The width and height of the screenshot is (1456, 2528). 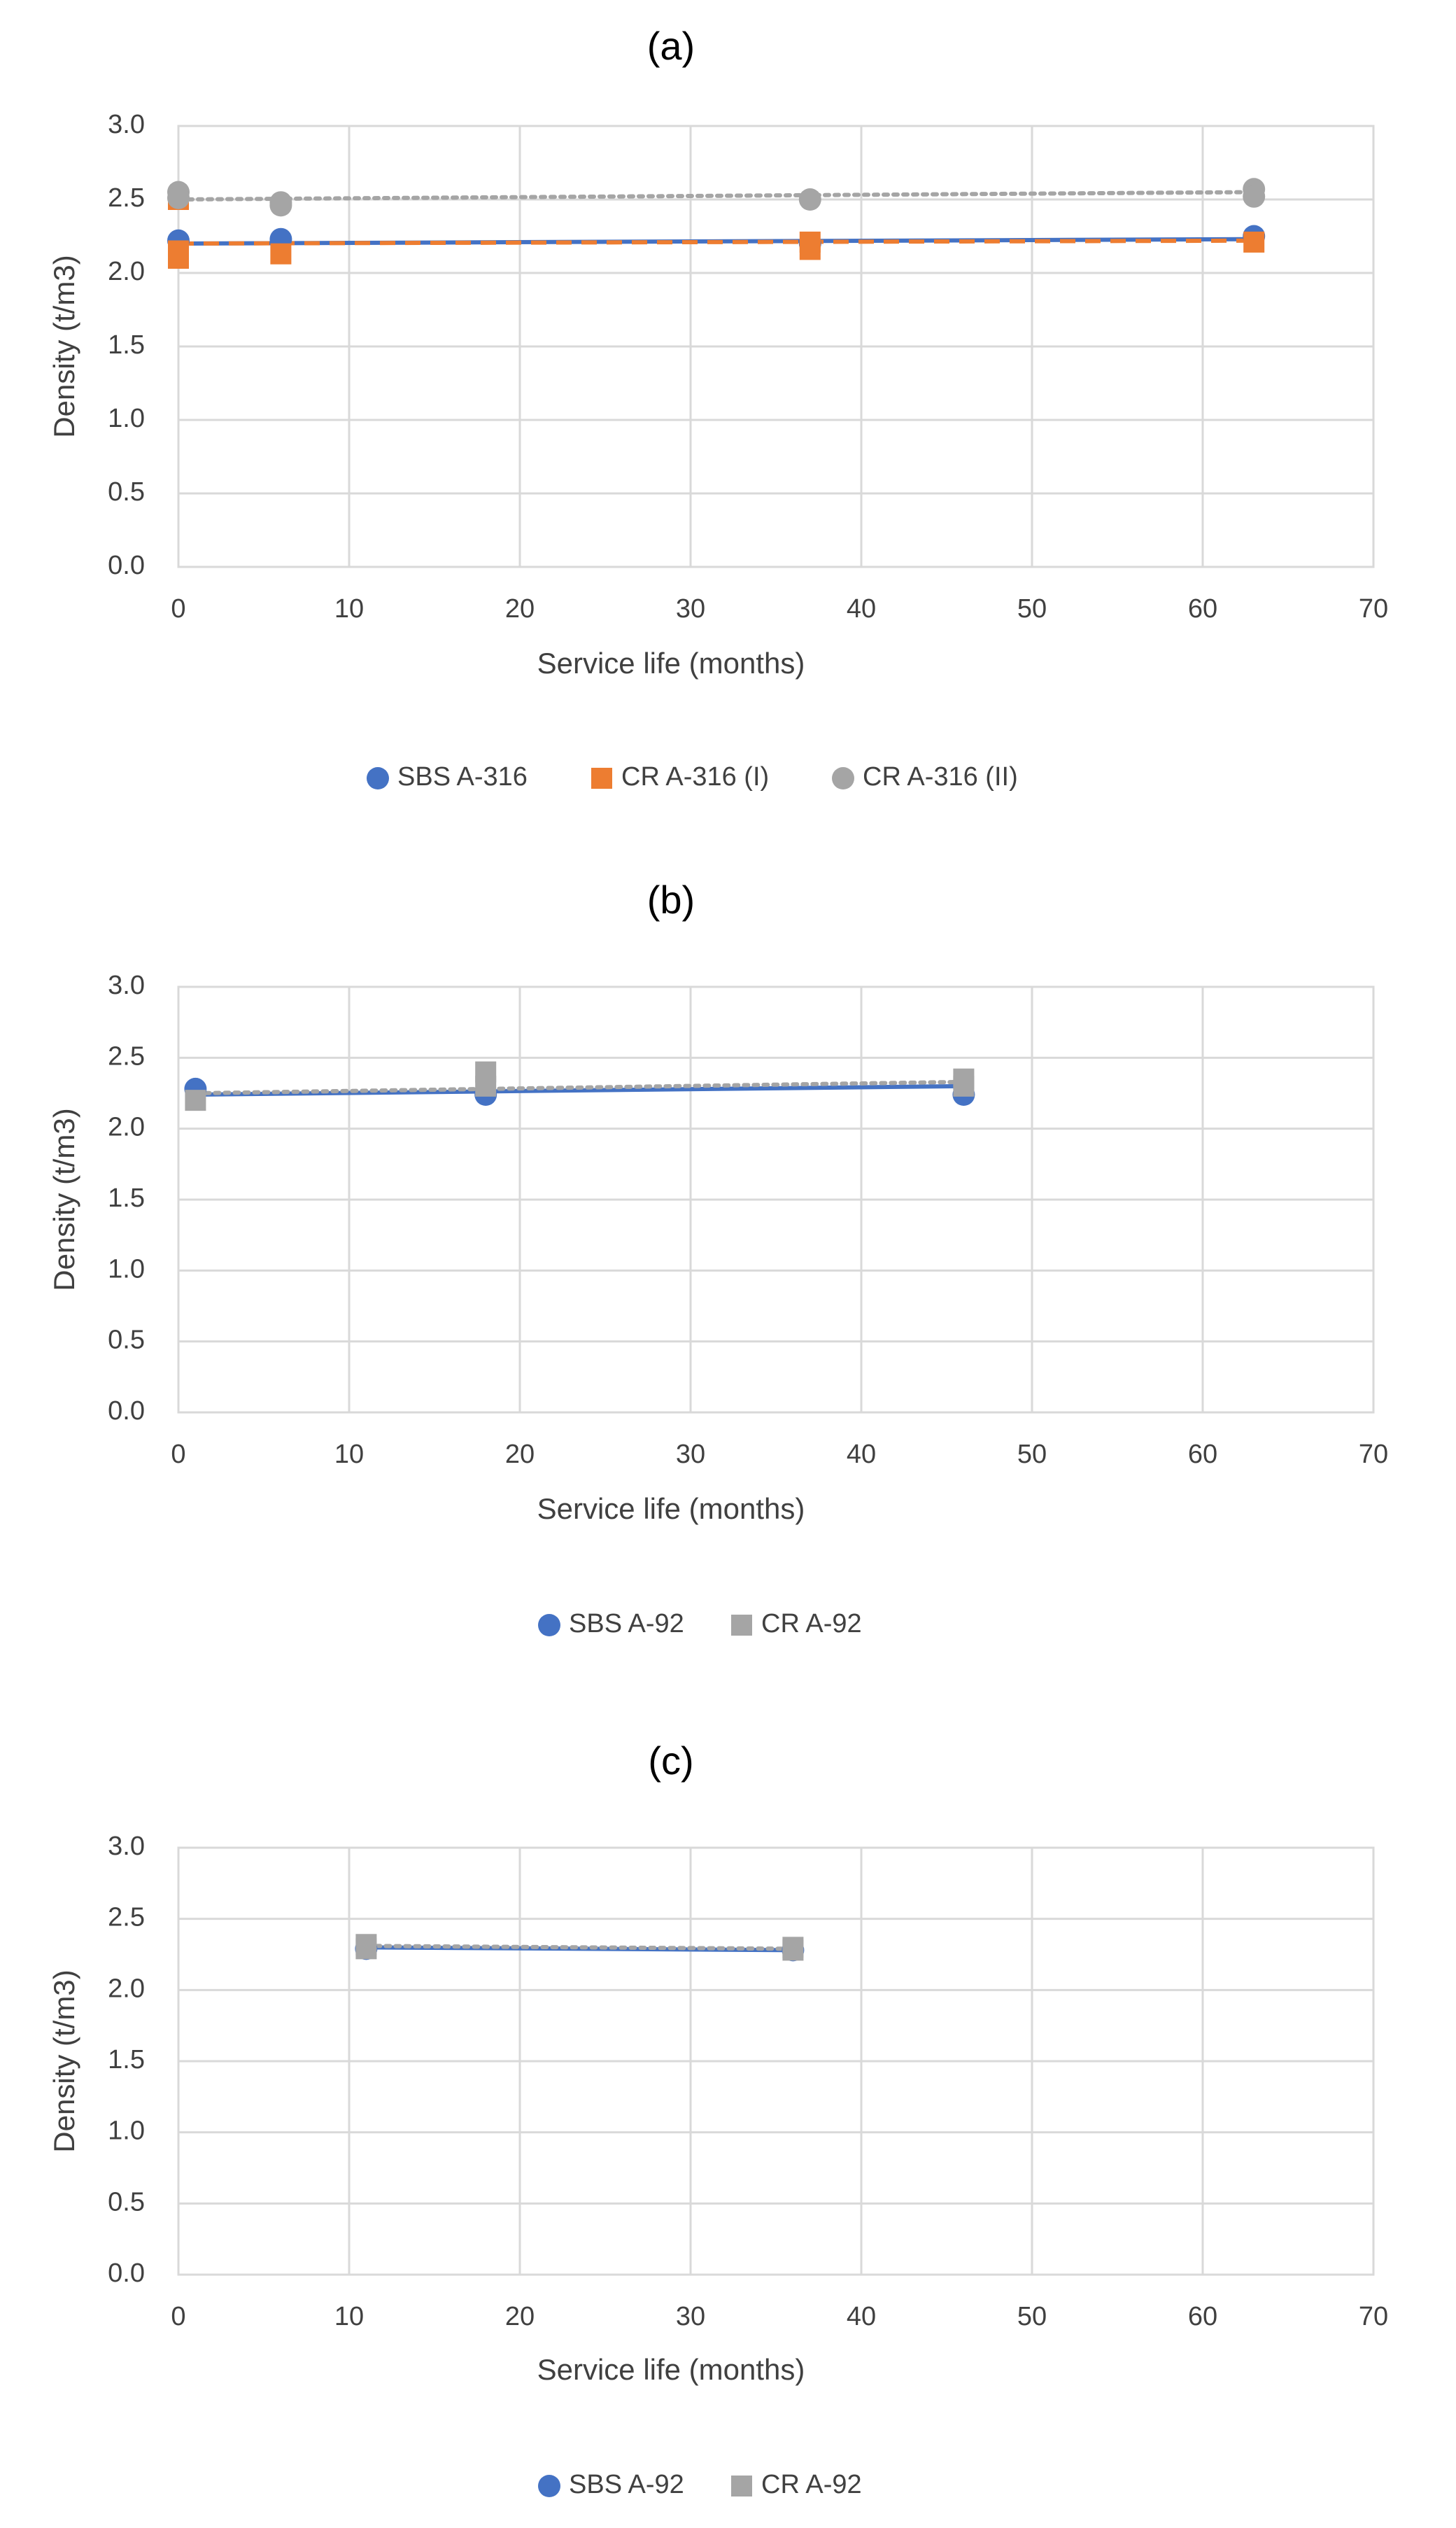 What do you see at coordinates (940, 777) in the screenshot?
I see `legend-label: CR A-316 (II)` at bounding box center [940, 777].